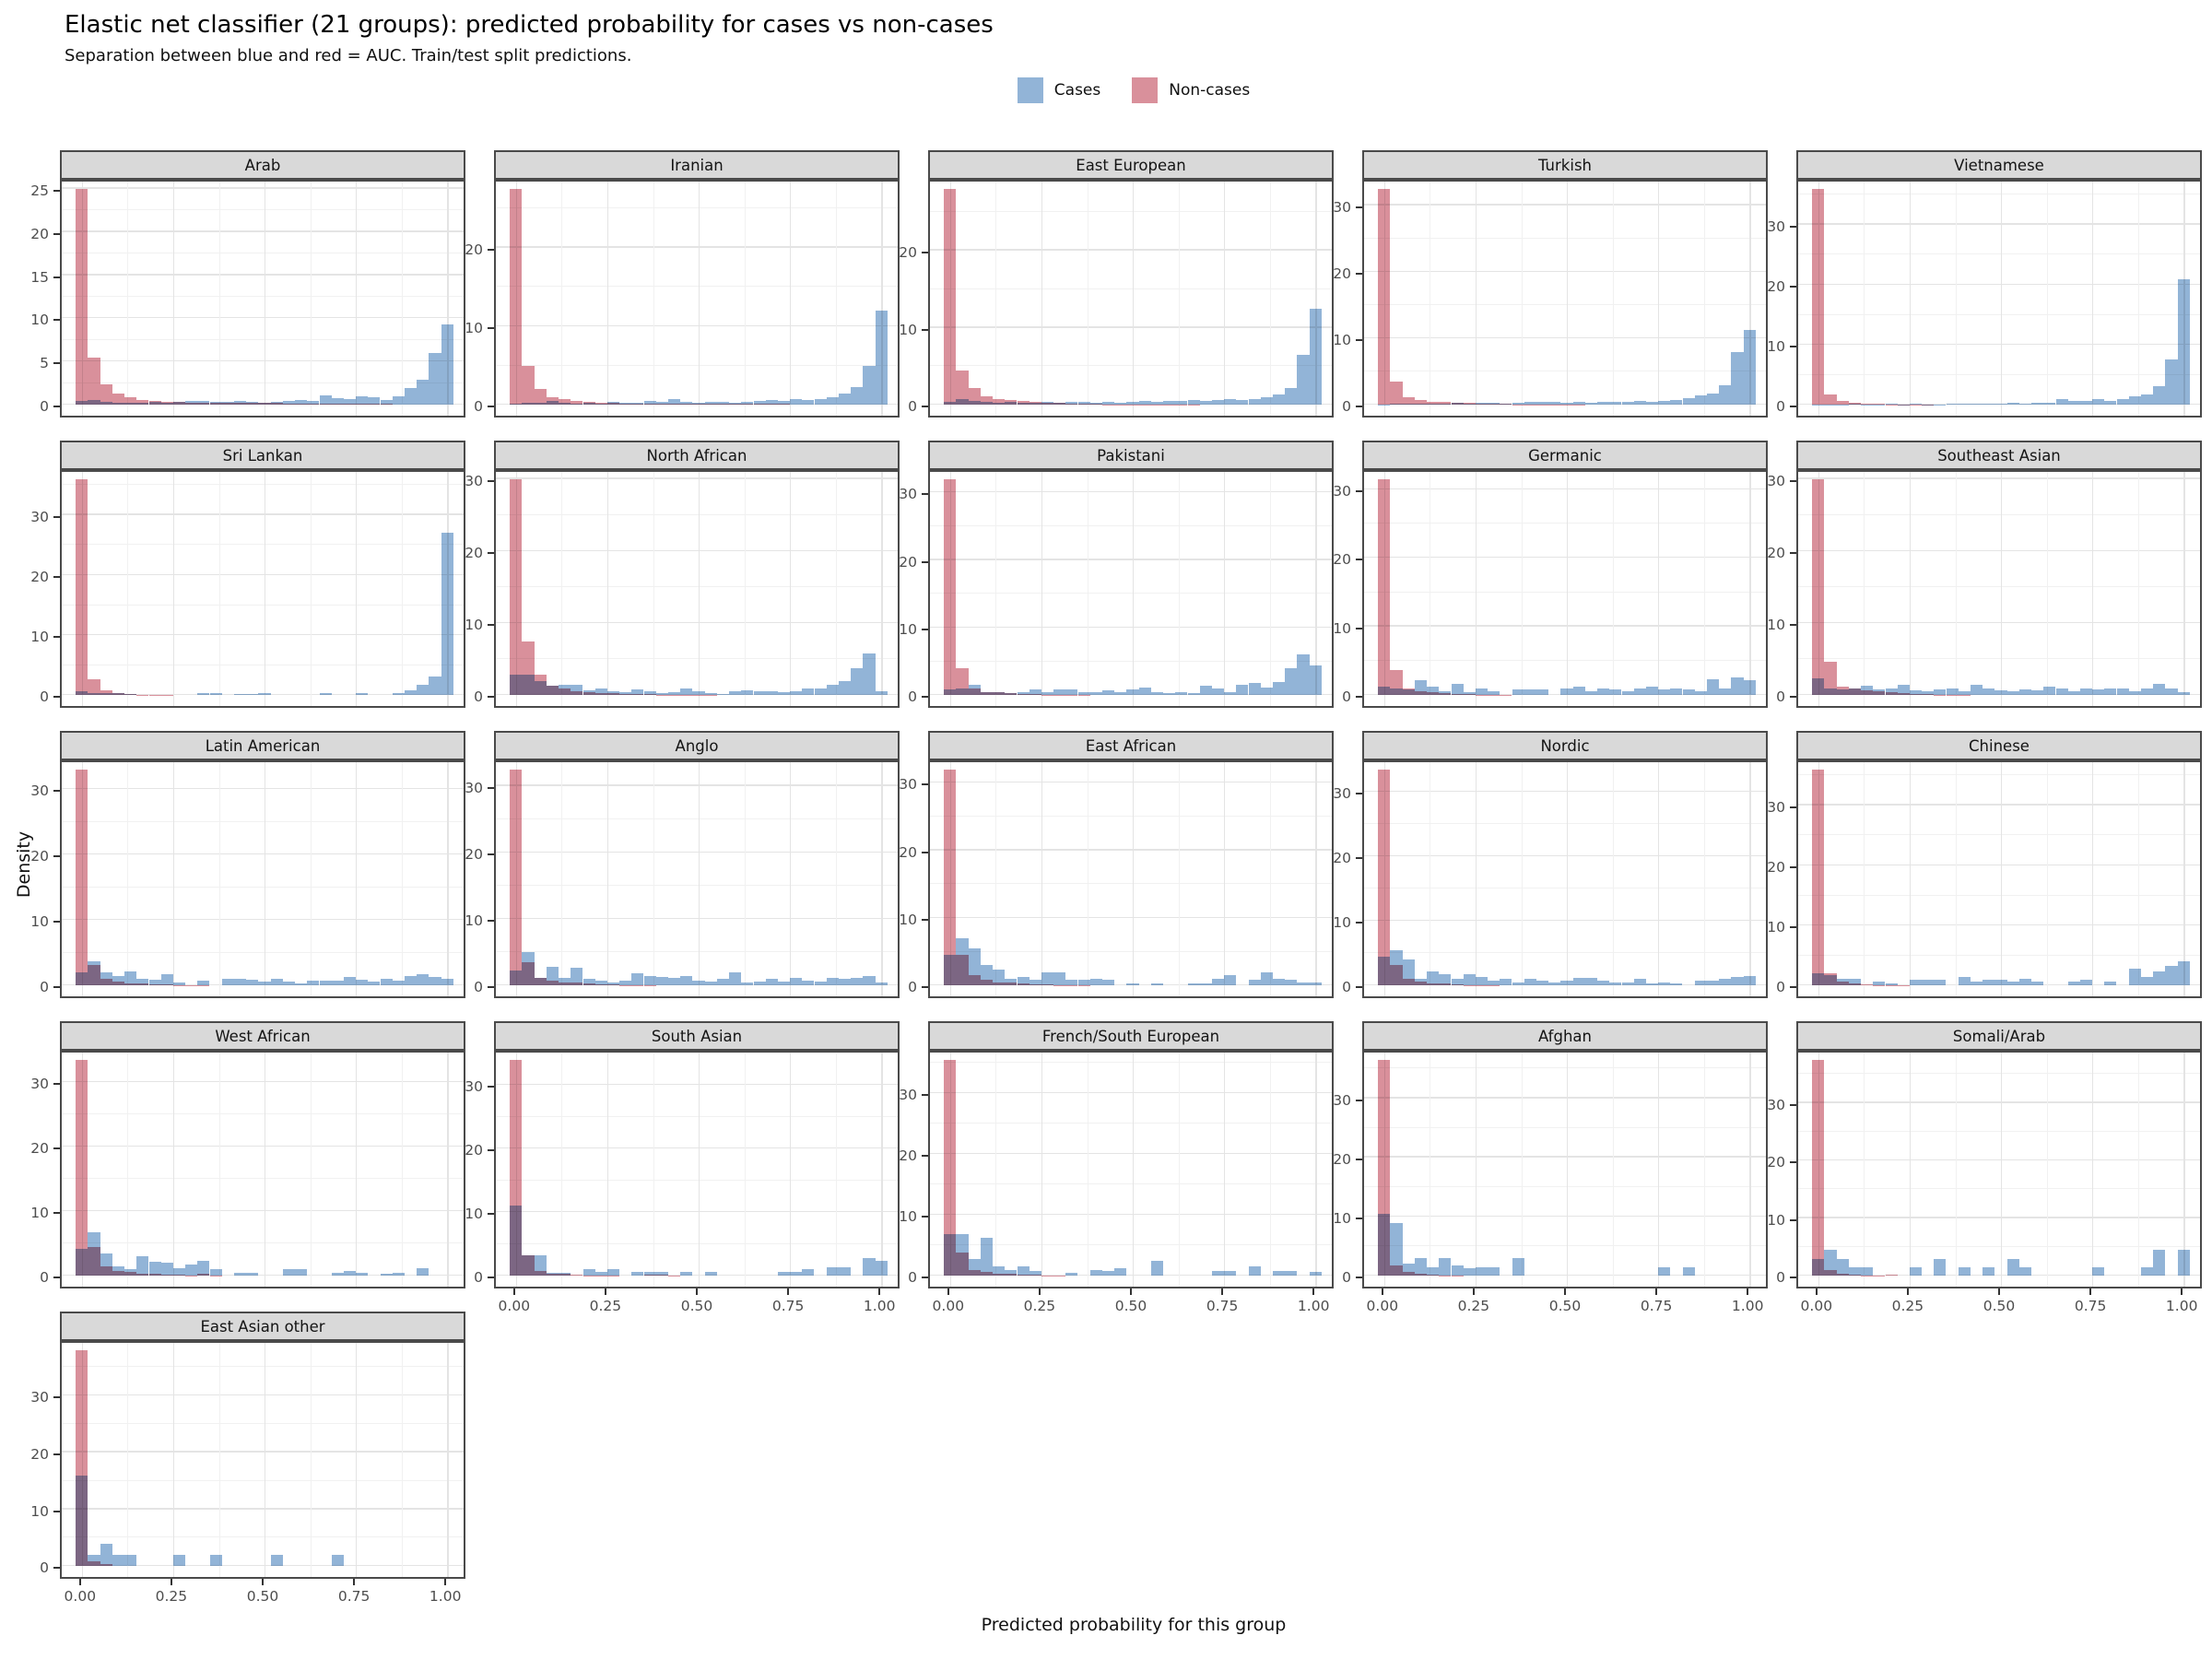 The width and height of the screenshot is (2212, 1659). What do you see at coordinates (171, 1596) in the screenshot?
I see `x-tick-label: 0.25` at bounding box center [171, 1596].